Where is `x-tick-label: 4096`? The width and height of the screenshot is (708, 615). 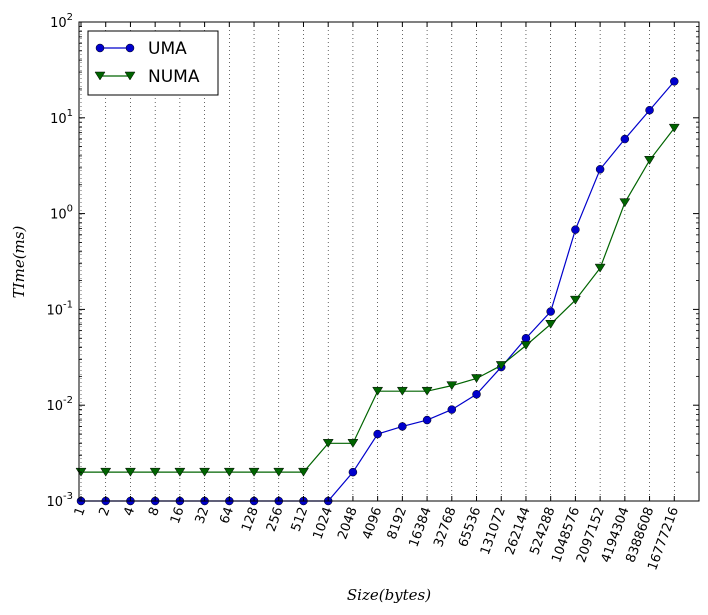
x-tick-label: 4096 is located at coordinates (372, 523).